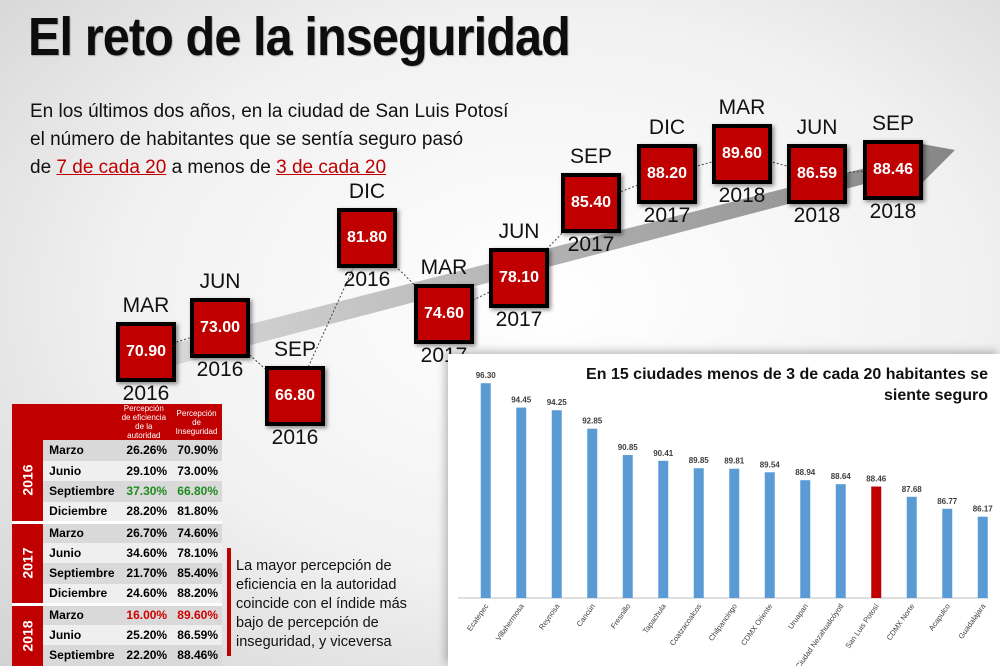  I want to click on table-insecurity-cell: 88.46%, so click(196, 655).